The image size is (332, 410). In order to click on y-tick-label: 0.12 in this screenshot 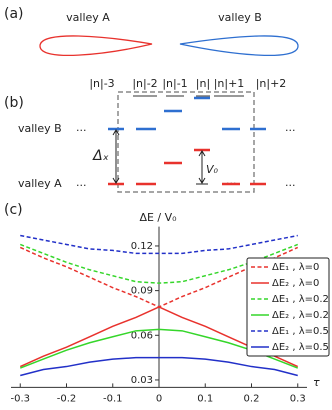, I will do `click(142, 246)`.